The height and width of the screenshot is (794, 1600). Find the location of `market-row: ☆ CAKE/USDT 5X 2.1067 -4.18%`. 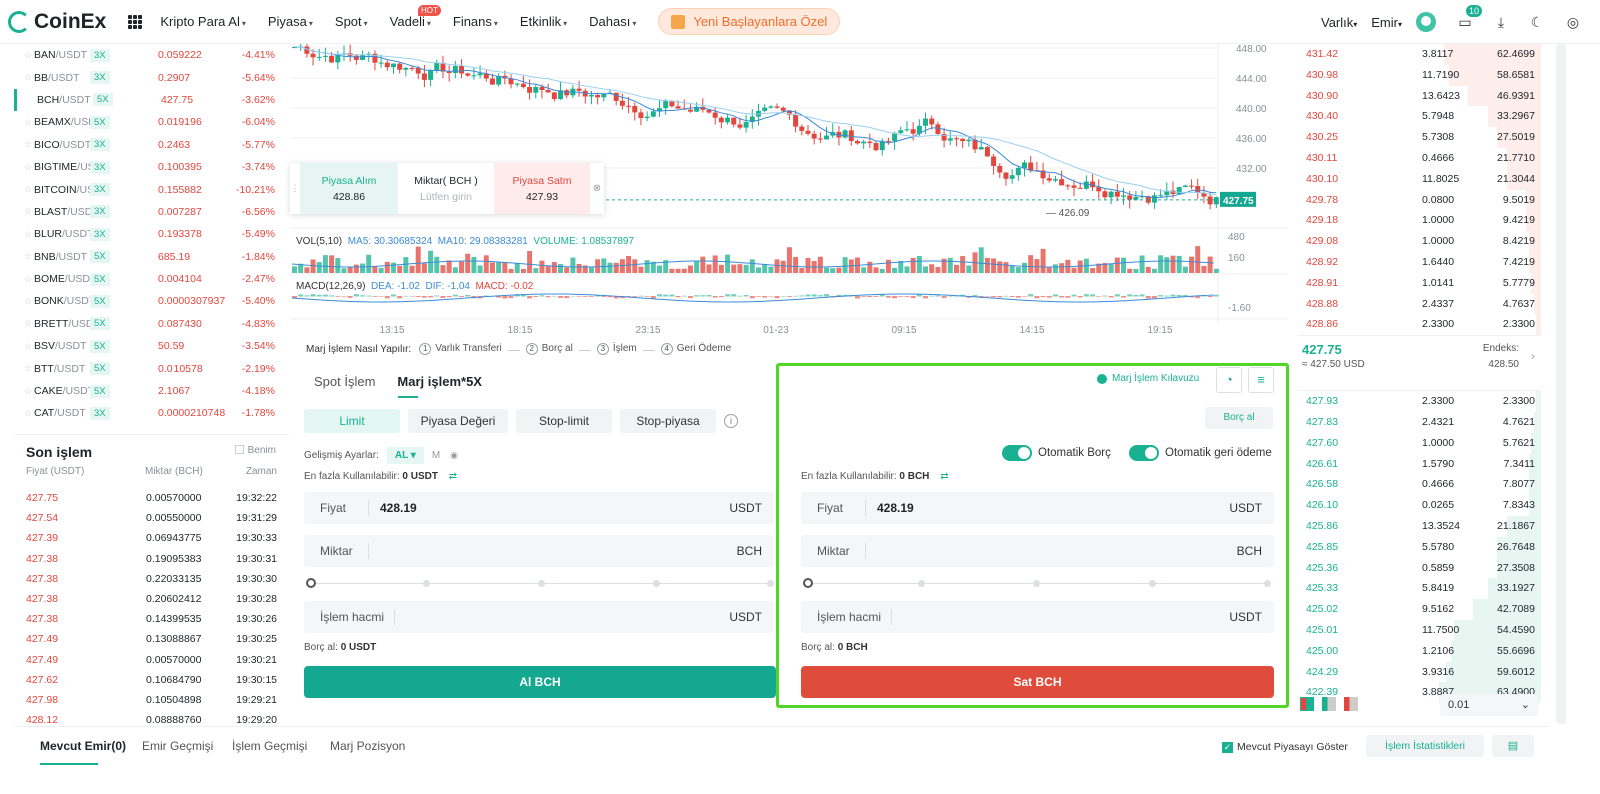

market-row: ☆ CAKE/USDT 5X 2.1067 -4.18% is located at coordinates (151, 391).